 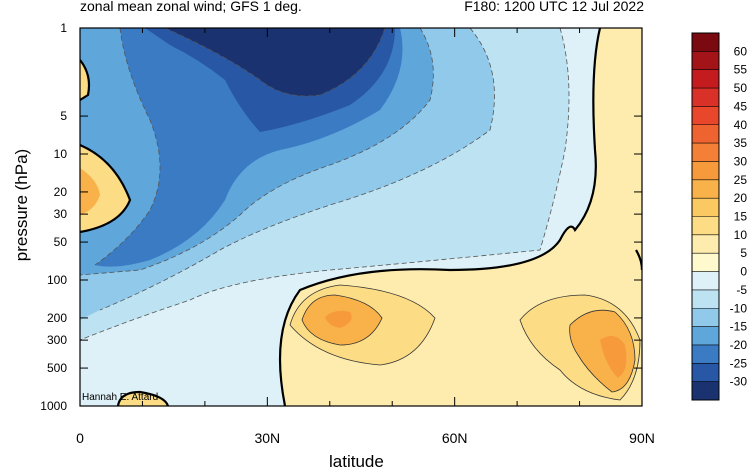 What do you see at coordinates (61, 214) in the screenshot?
I see `y-tick-label: 30` at bounding box center [61, 214].